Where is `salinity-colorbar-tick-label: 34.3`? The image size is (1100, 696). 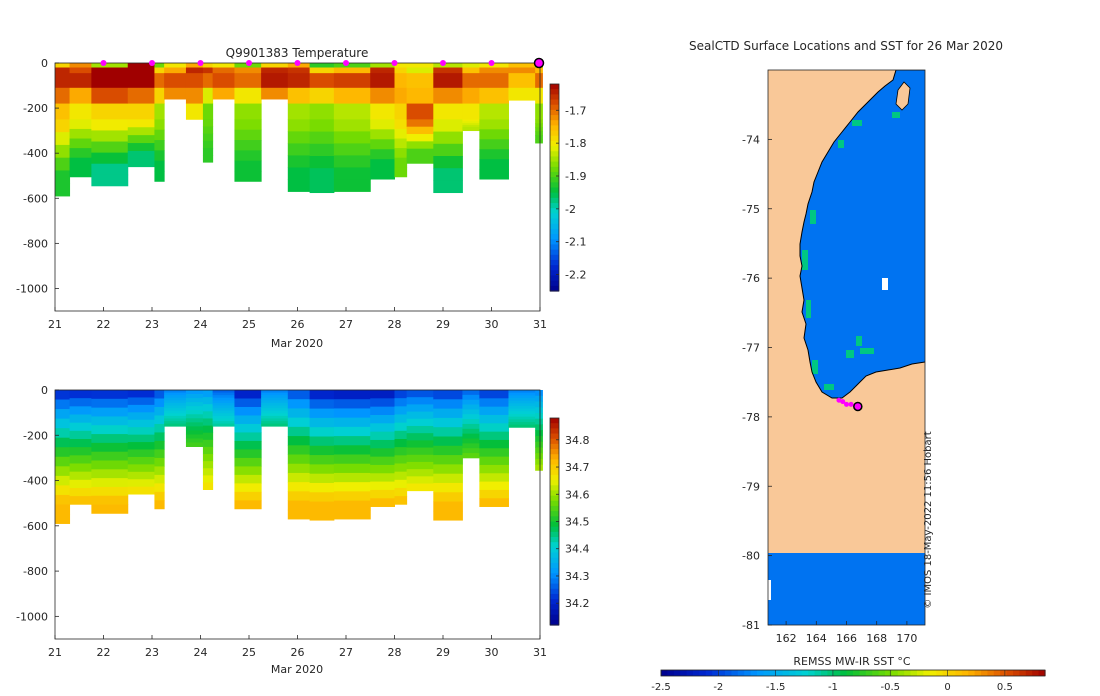
salinity-colorbar-tick-label: 34.3 is located at coordinates (577, 576).